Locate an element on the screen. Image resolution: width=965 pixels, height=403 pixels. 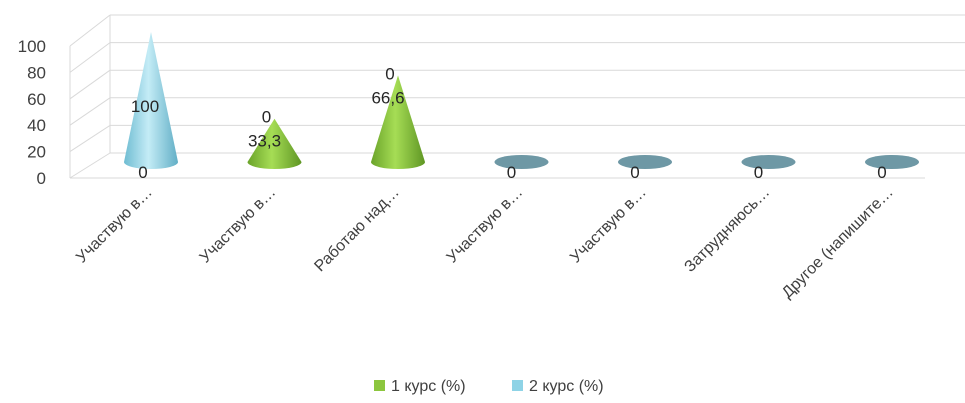
data-label: 33,3 is located at coordinates (264, 141).